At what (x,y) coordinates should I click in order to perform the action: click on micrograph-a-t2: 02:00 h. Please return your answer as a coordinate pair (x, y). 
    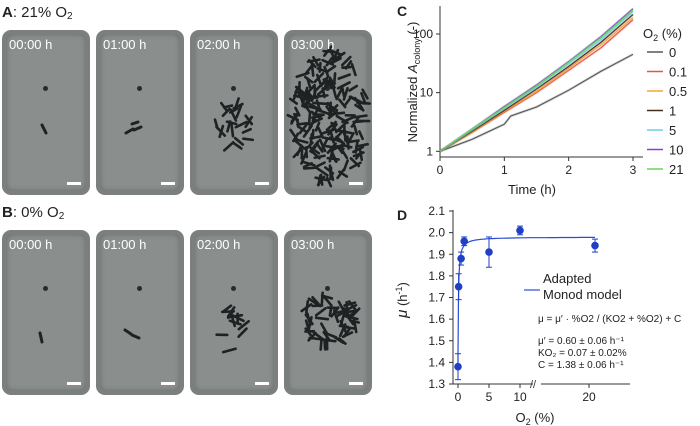
    Looking at the image, I should click on (234, 112).